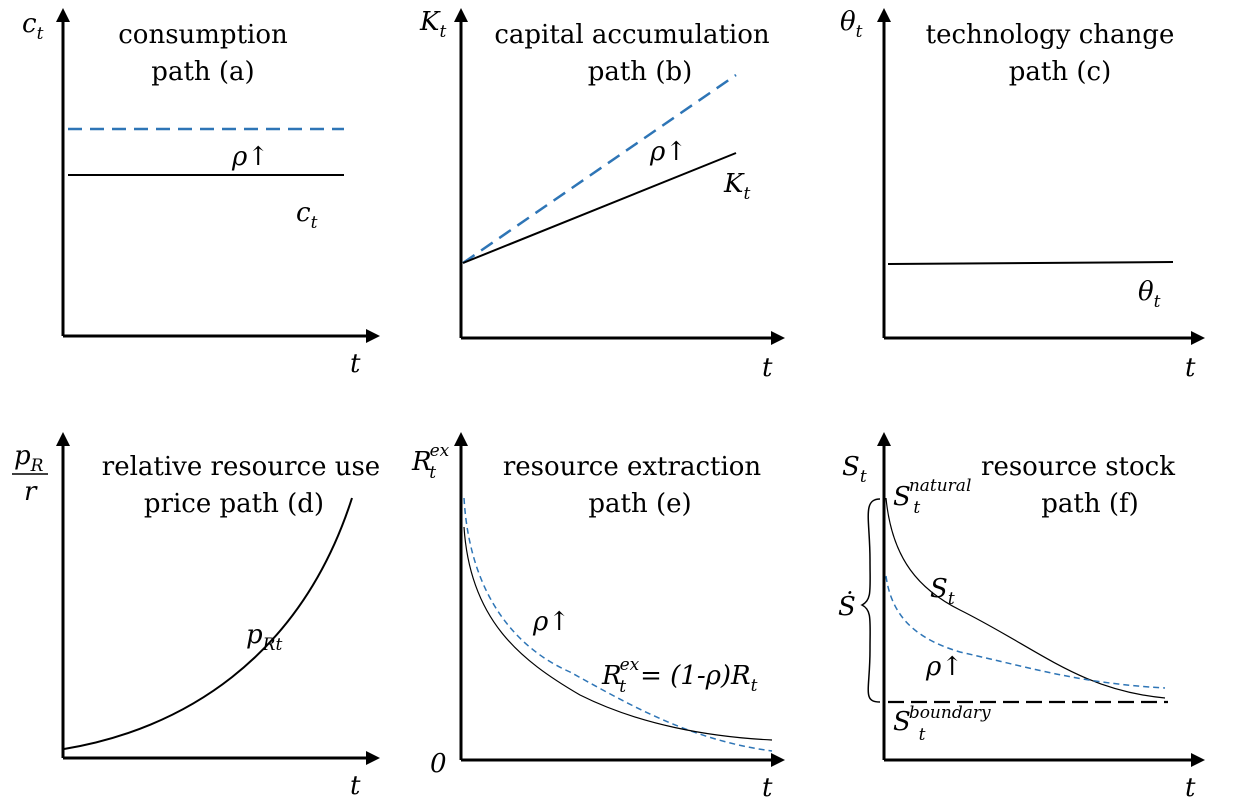 The image size is (1233, 802). I want to click on panel-f-boundary-label: Sboundary t, so click(942, 724).